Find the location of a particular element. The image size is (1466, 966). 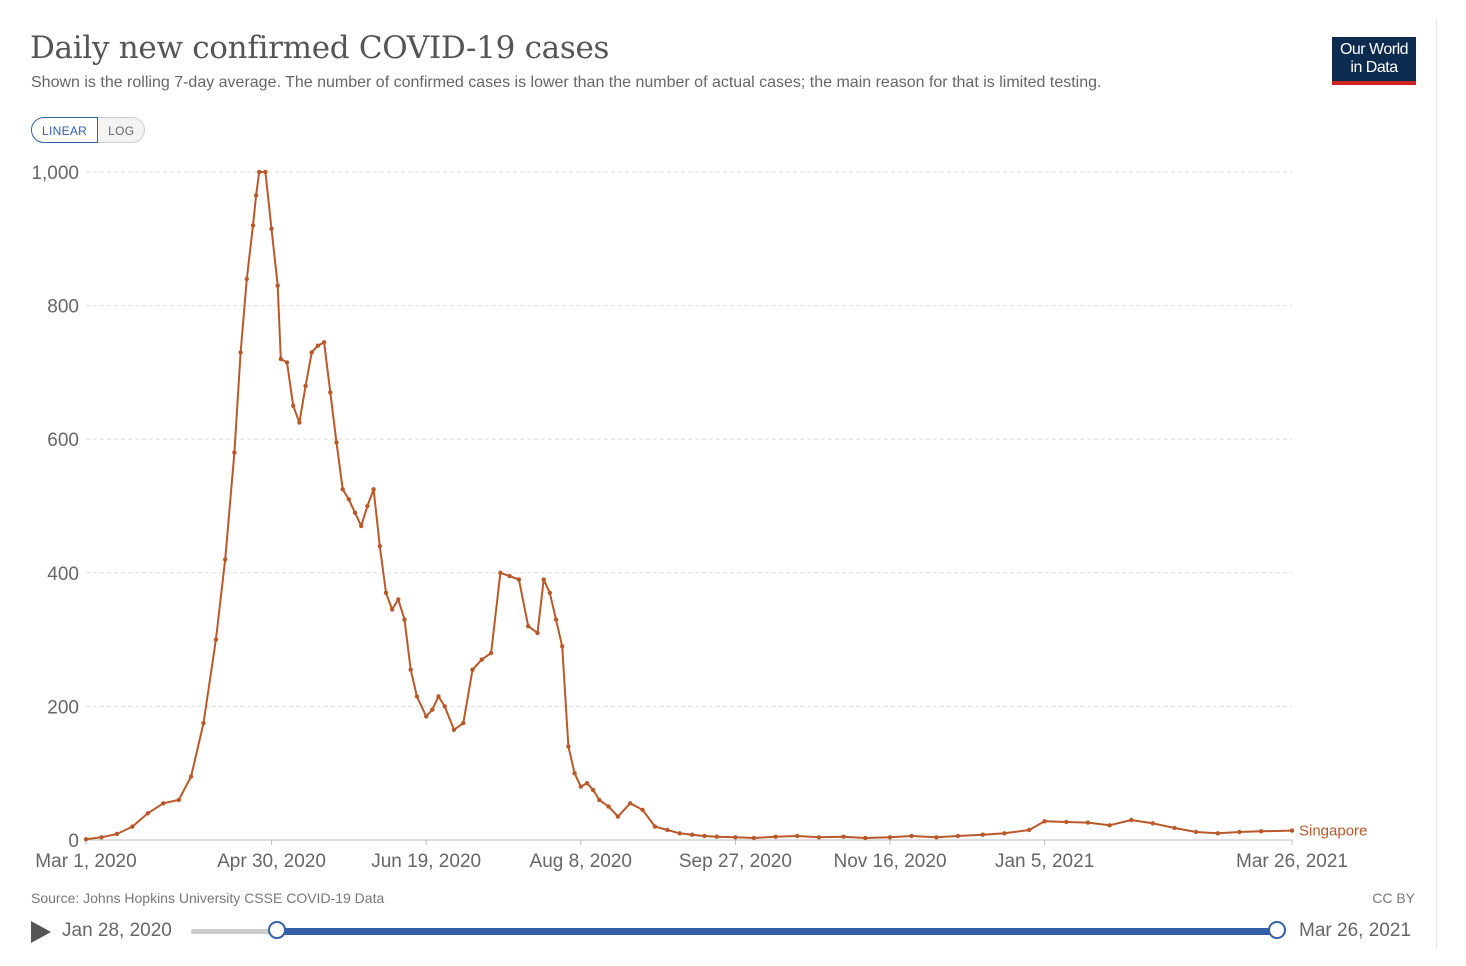

x-tick-label: Mar 26, 2021 is located at coordinates (1292, 861).